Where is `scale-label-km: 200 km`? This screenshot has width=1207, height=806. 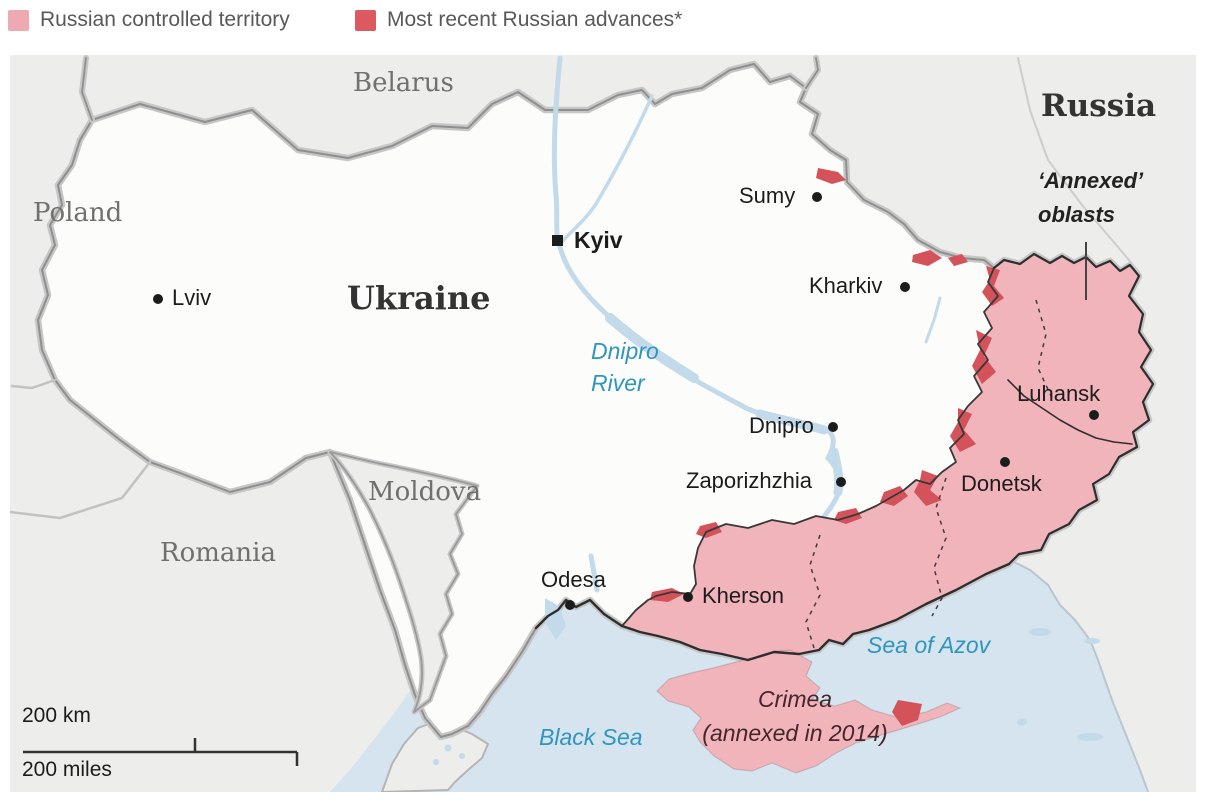 scale-label-km: 200 km is located at coordinates (56, 715).